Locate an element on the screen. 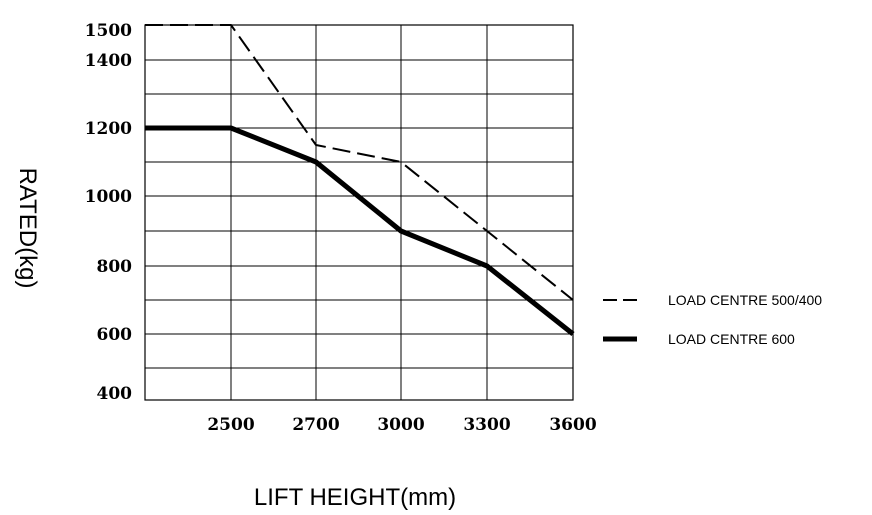 The height and width of the screenshot is (515, 872). y-tick-label-1000: 1000 is located at coordinates (108, 197).